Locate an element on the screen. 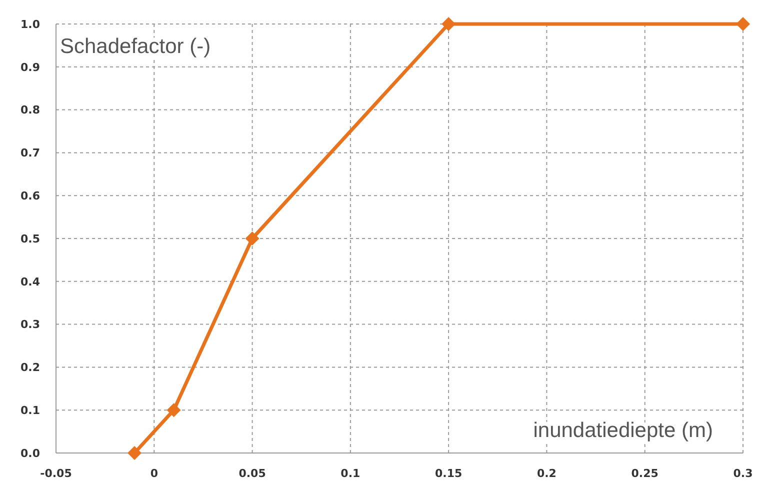 Image resolution: width=760 pixels, height=492 pixels. y-tick-label: 0.8 is located at coordinates (30, 110).